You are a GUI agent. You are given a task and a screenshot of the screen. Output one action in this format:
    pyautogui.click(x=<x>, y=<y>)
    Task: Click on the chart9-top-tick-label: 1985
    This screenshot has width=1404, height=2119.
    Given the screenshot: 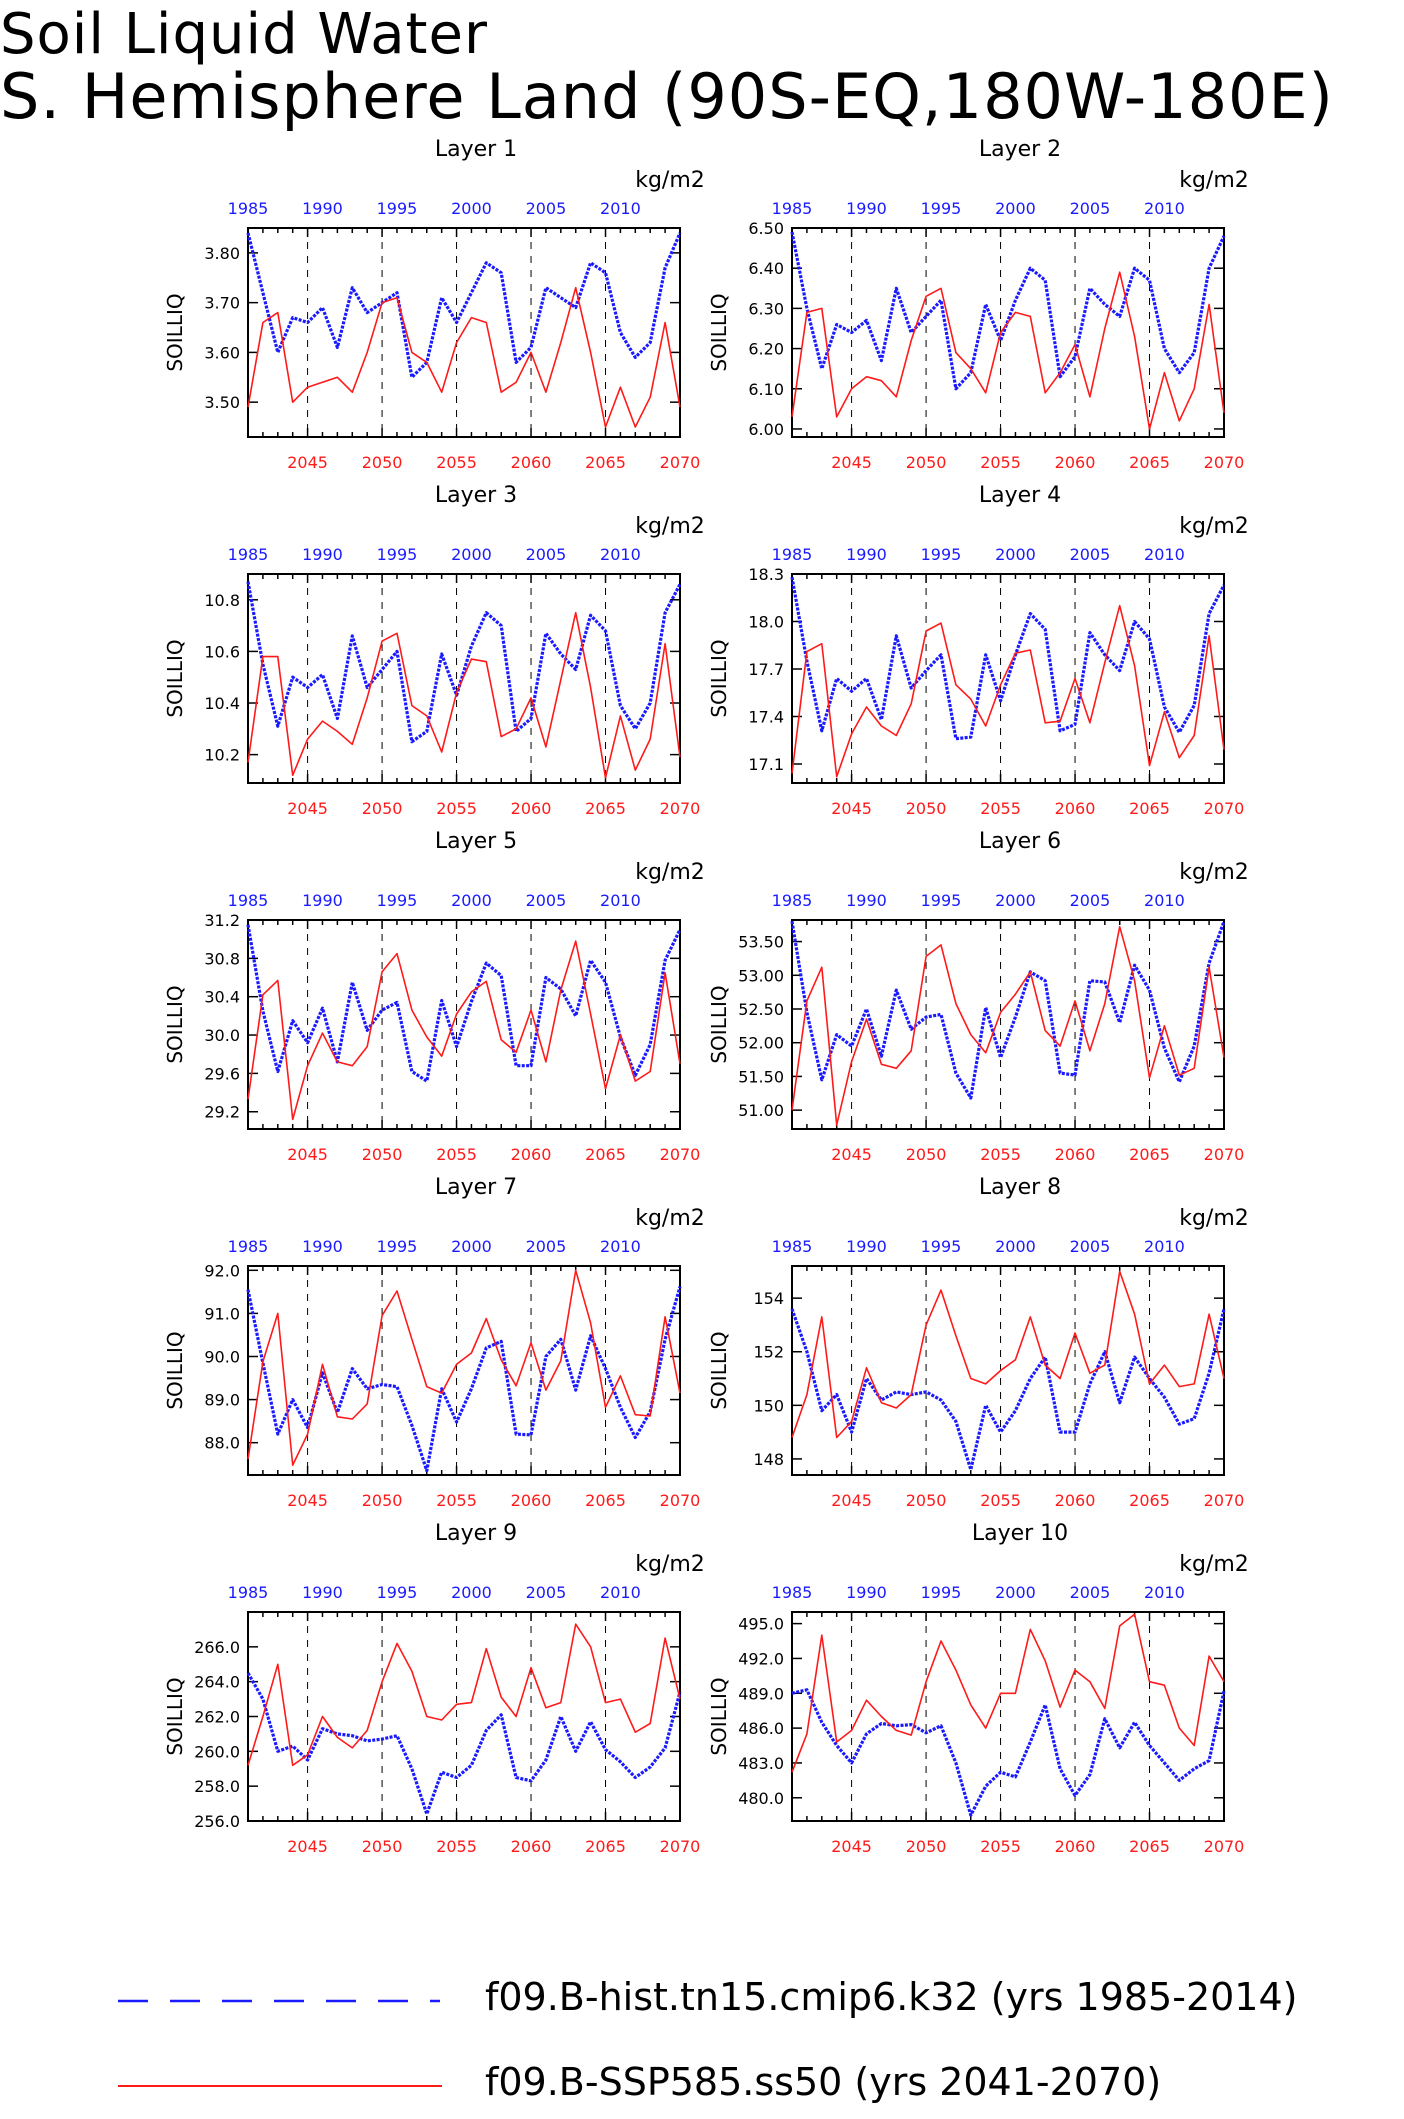 What is the action you would take?
    pyautogui.click(x=248, y=1592)
    